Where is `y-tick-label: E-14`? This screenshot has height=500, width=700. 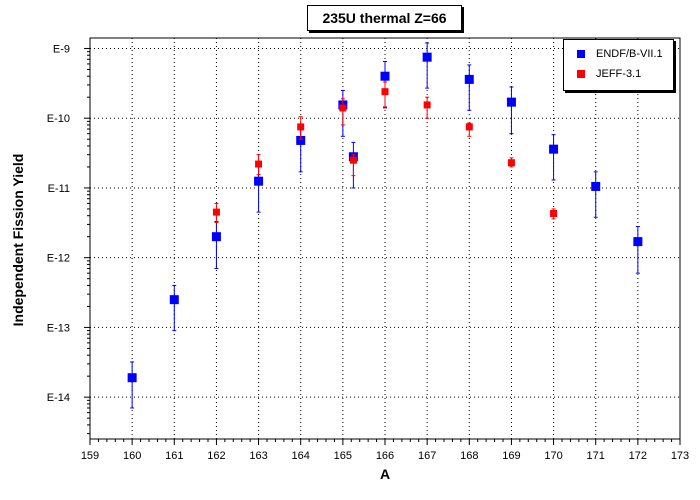
y-tick-label: E-14 is located at coordinates (58, 398).